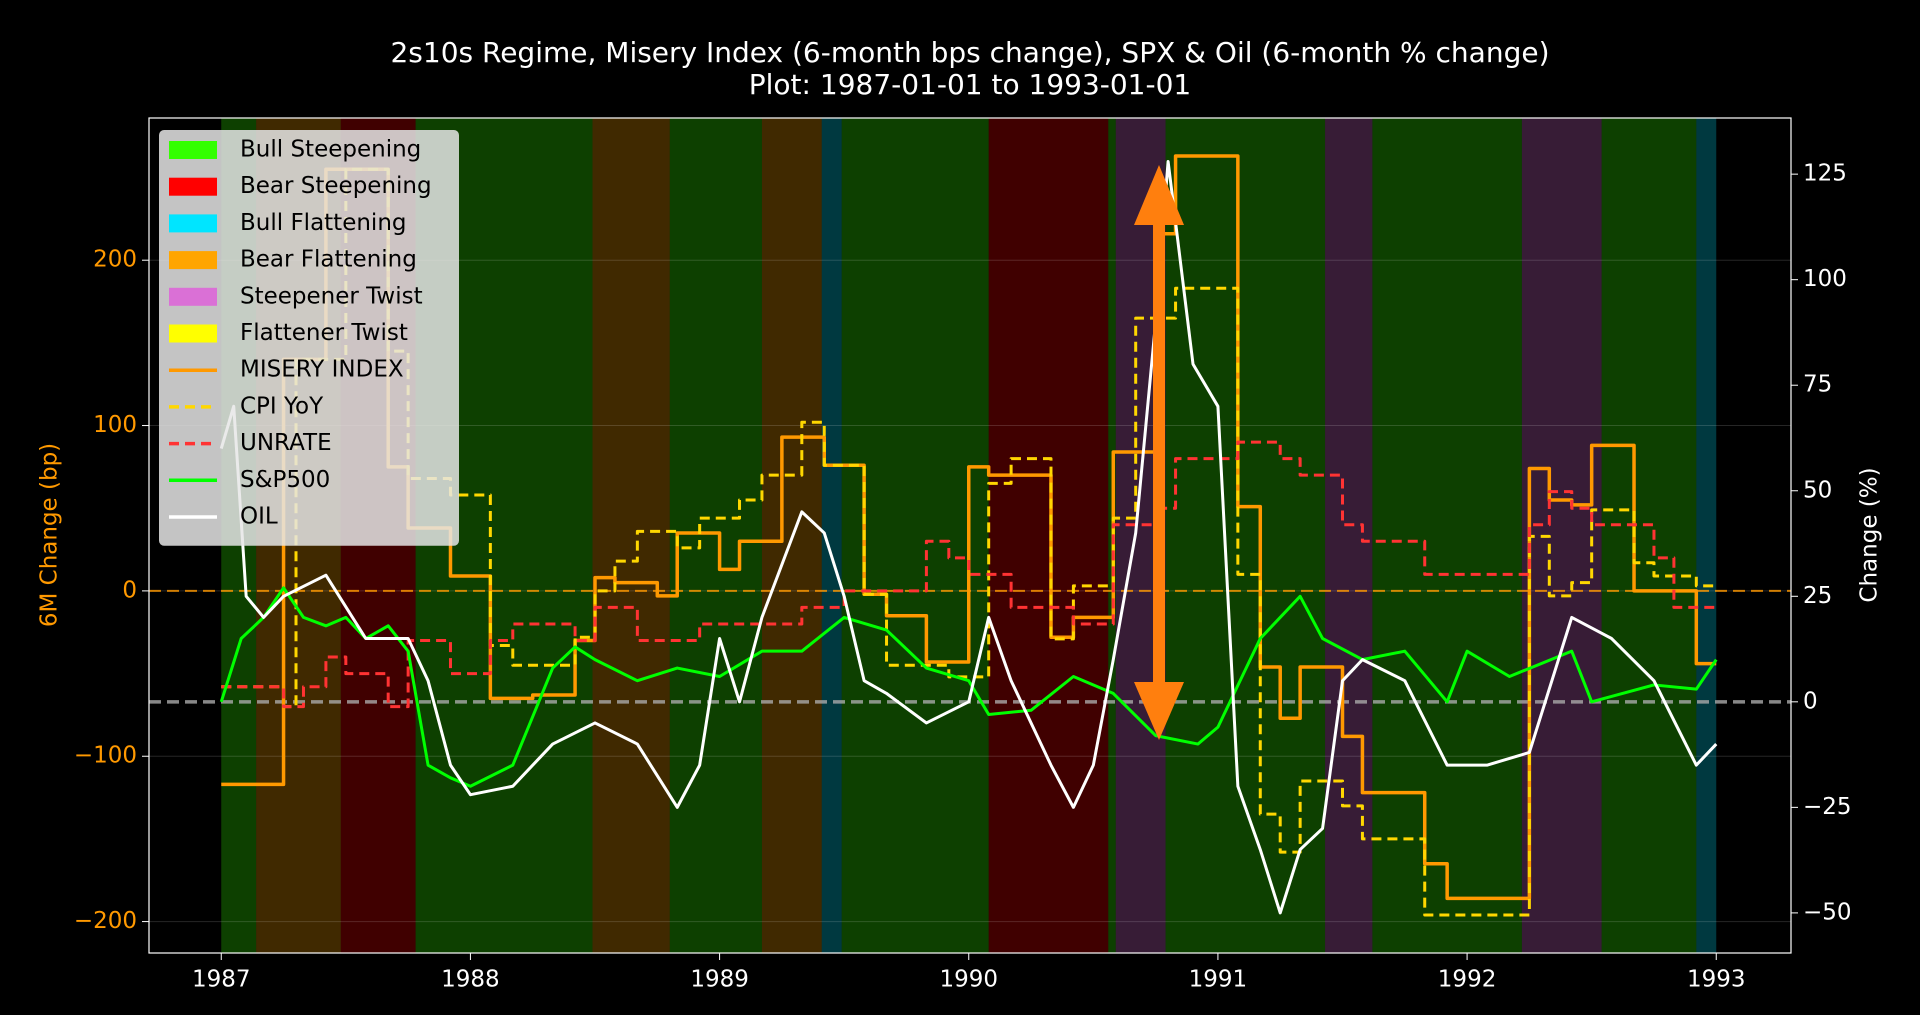  What do you see at coordinates (1817, 596) in the screenshot?
I see `y2-tick-label: 25` at bounding box center [1817, 596].